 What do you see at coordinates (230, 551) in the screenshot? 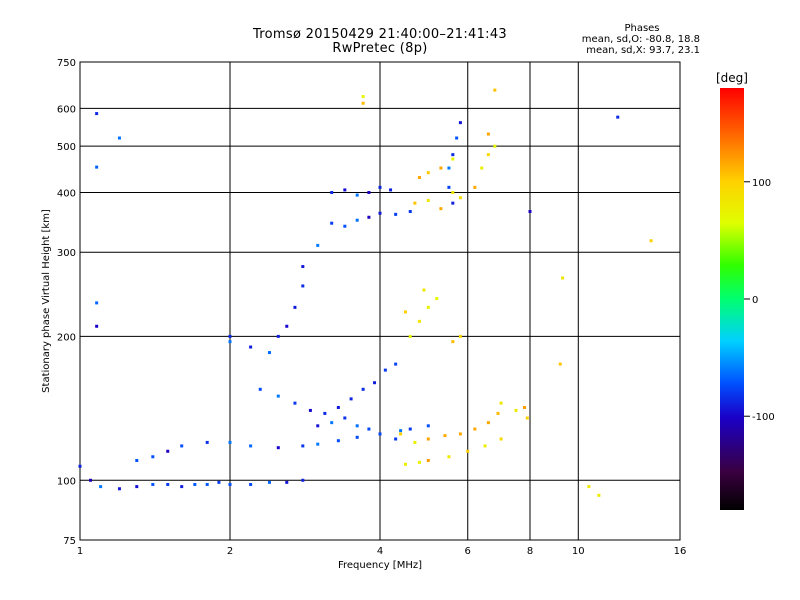
I see `x-tick-label: 2` at bounding box center [230, 551].